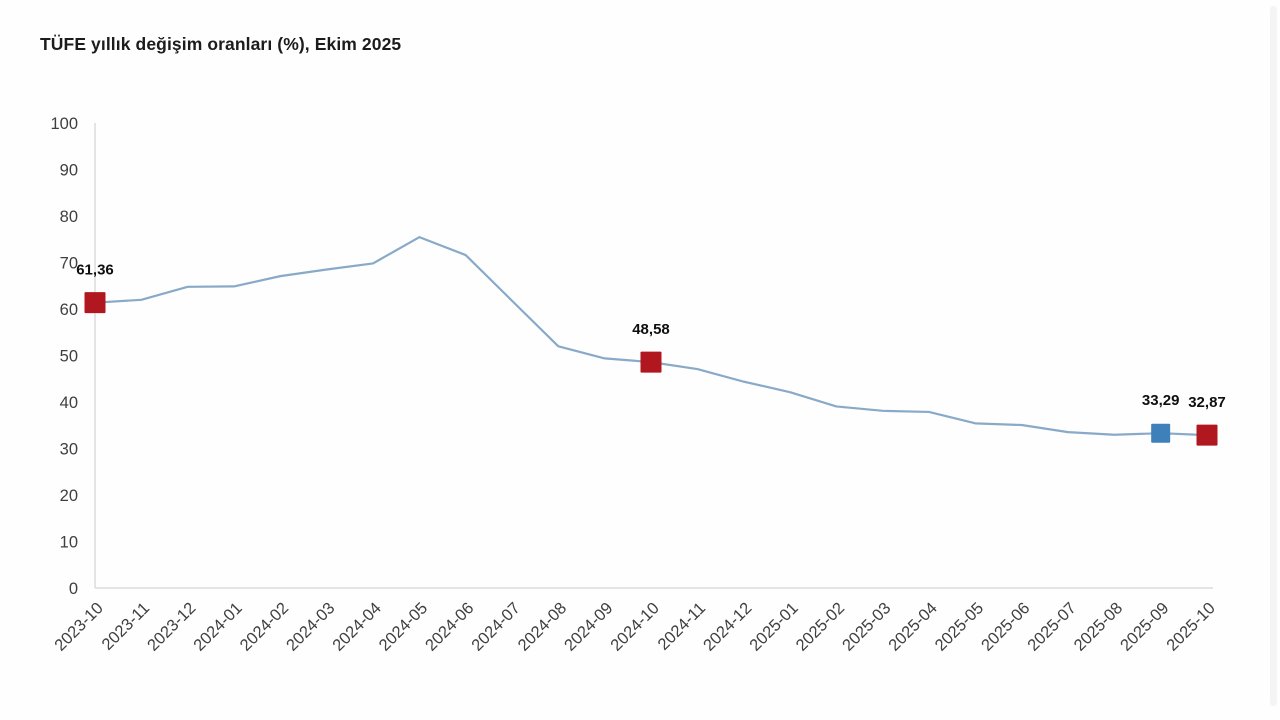  What do you see at coordinates (1161, 400) in the screenshot?
I see `data-label-2025-09: 33,29` at bounding box center [1161, 400].